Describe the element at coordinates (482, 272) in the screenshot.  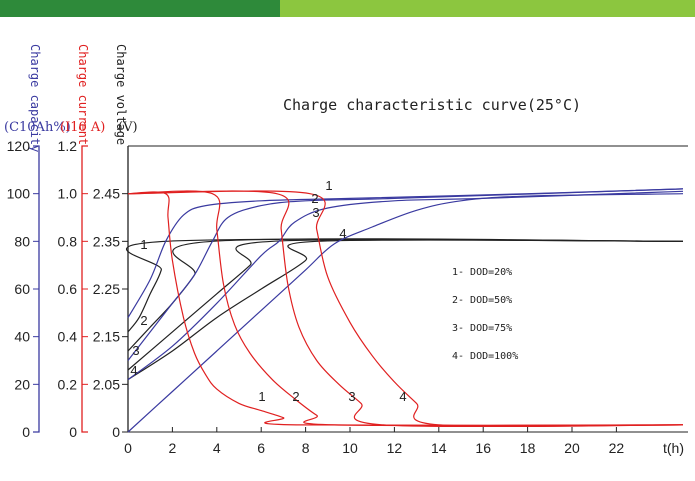
I see `legend-entry: 1- DOD=20%` at that location.